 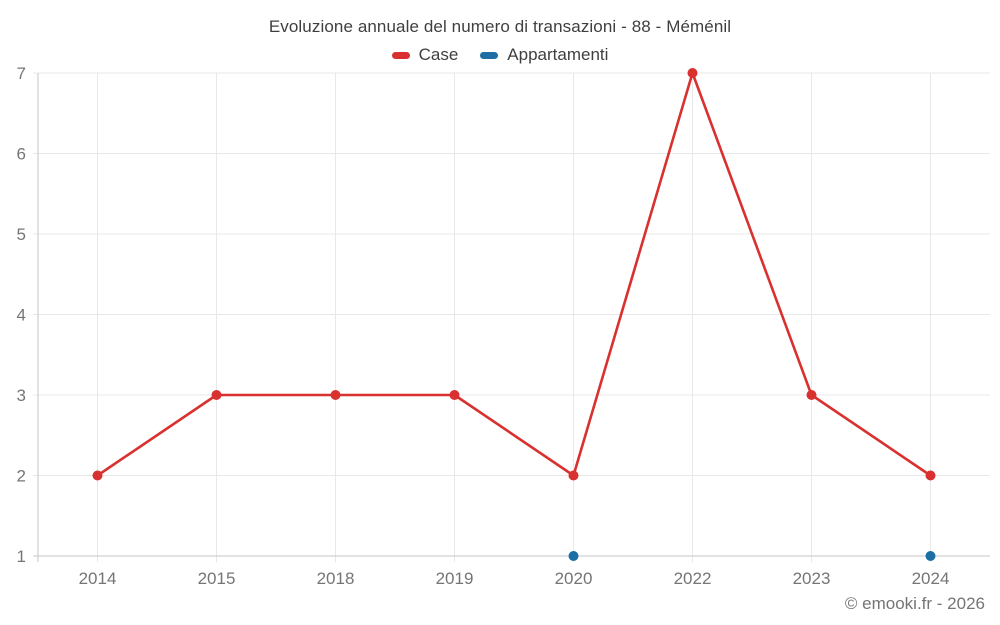 I want to click on data-point-case-2023, so click(x=811, y=395).